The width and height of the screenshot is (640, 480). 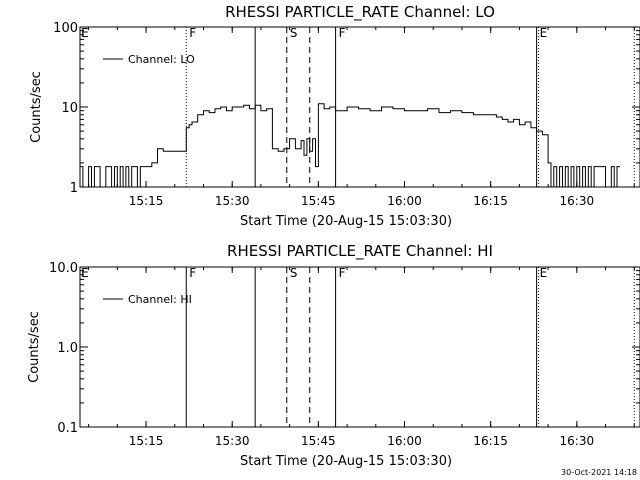 I want to click on chart-title: RHESSI PARTICLE_RATE Channel: HI, so click(x=360, y=251).